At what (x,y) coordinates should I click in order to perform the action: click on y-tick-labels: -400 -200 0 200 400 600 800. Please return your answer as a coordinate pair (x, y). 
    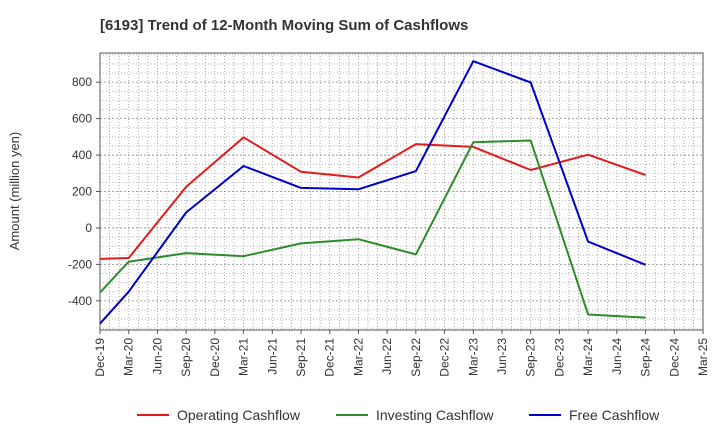
    Looking at the image, I should click on (84, 191).